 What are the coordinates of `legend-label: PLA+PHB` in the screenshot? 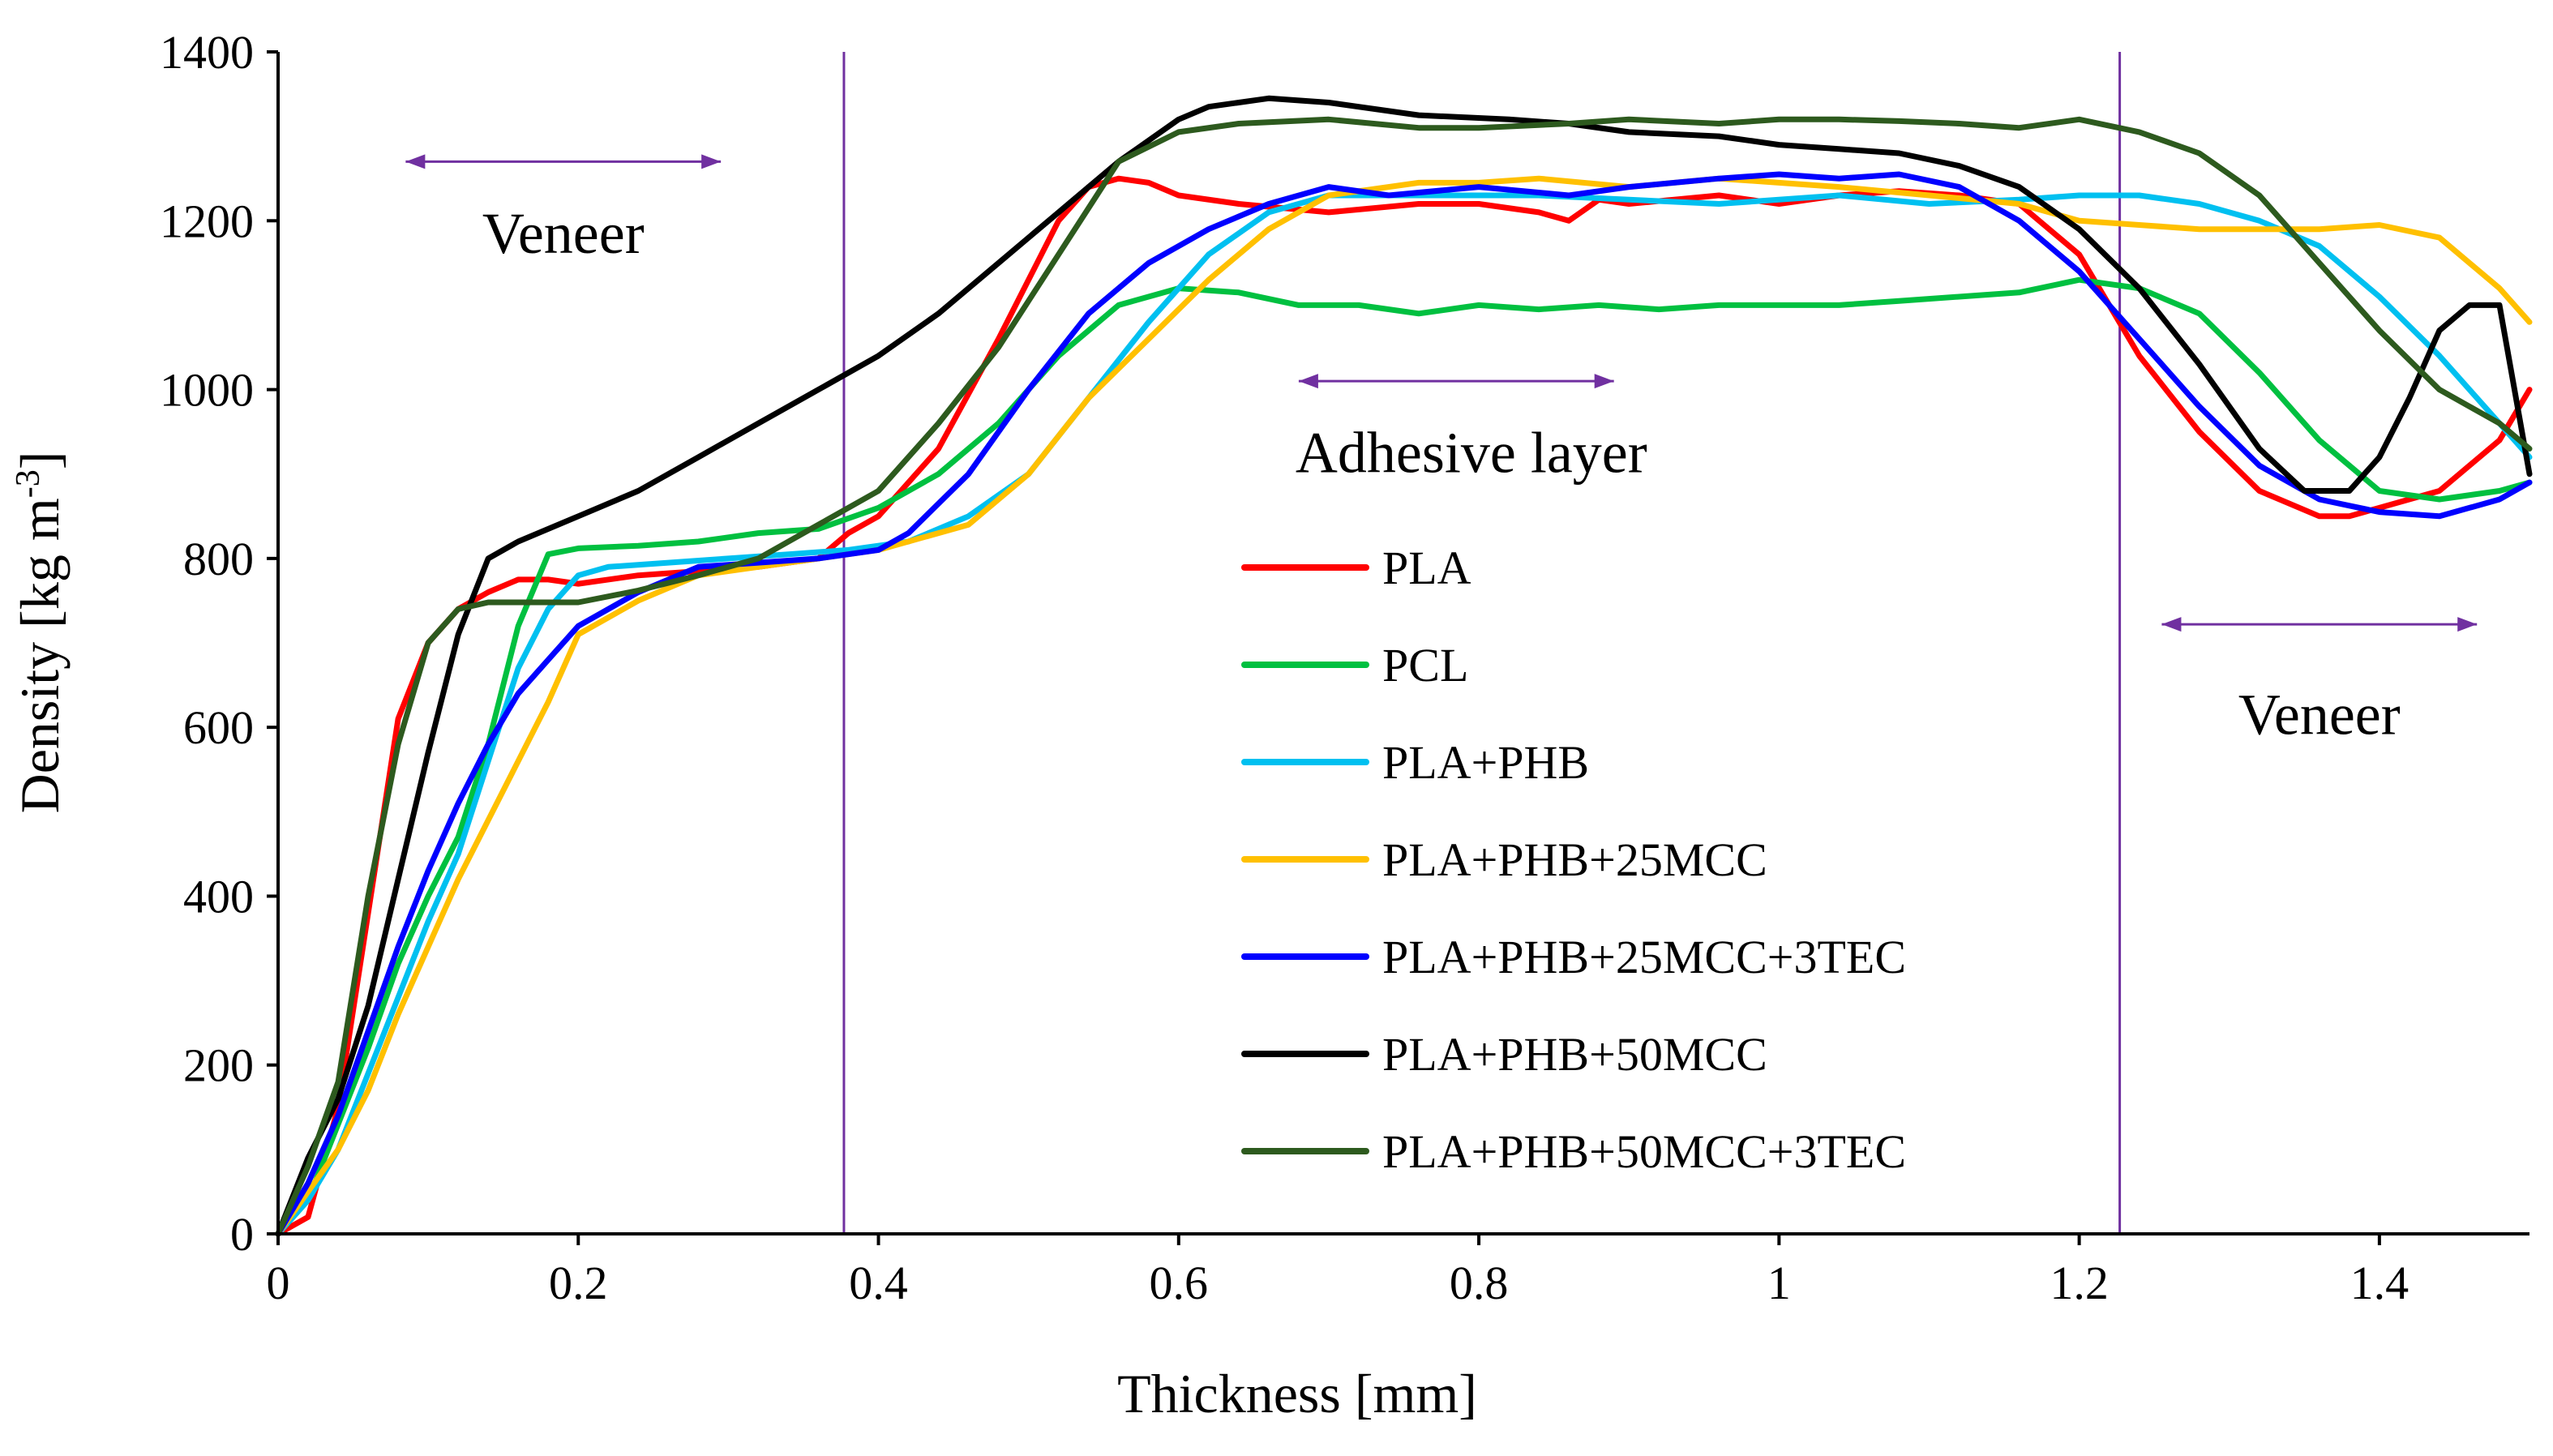 It's located at (1485, 763).